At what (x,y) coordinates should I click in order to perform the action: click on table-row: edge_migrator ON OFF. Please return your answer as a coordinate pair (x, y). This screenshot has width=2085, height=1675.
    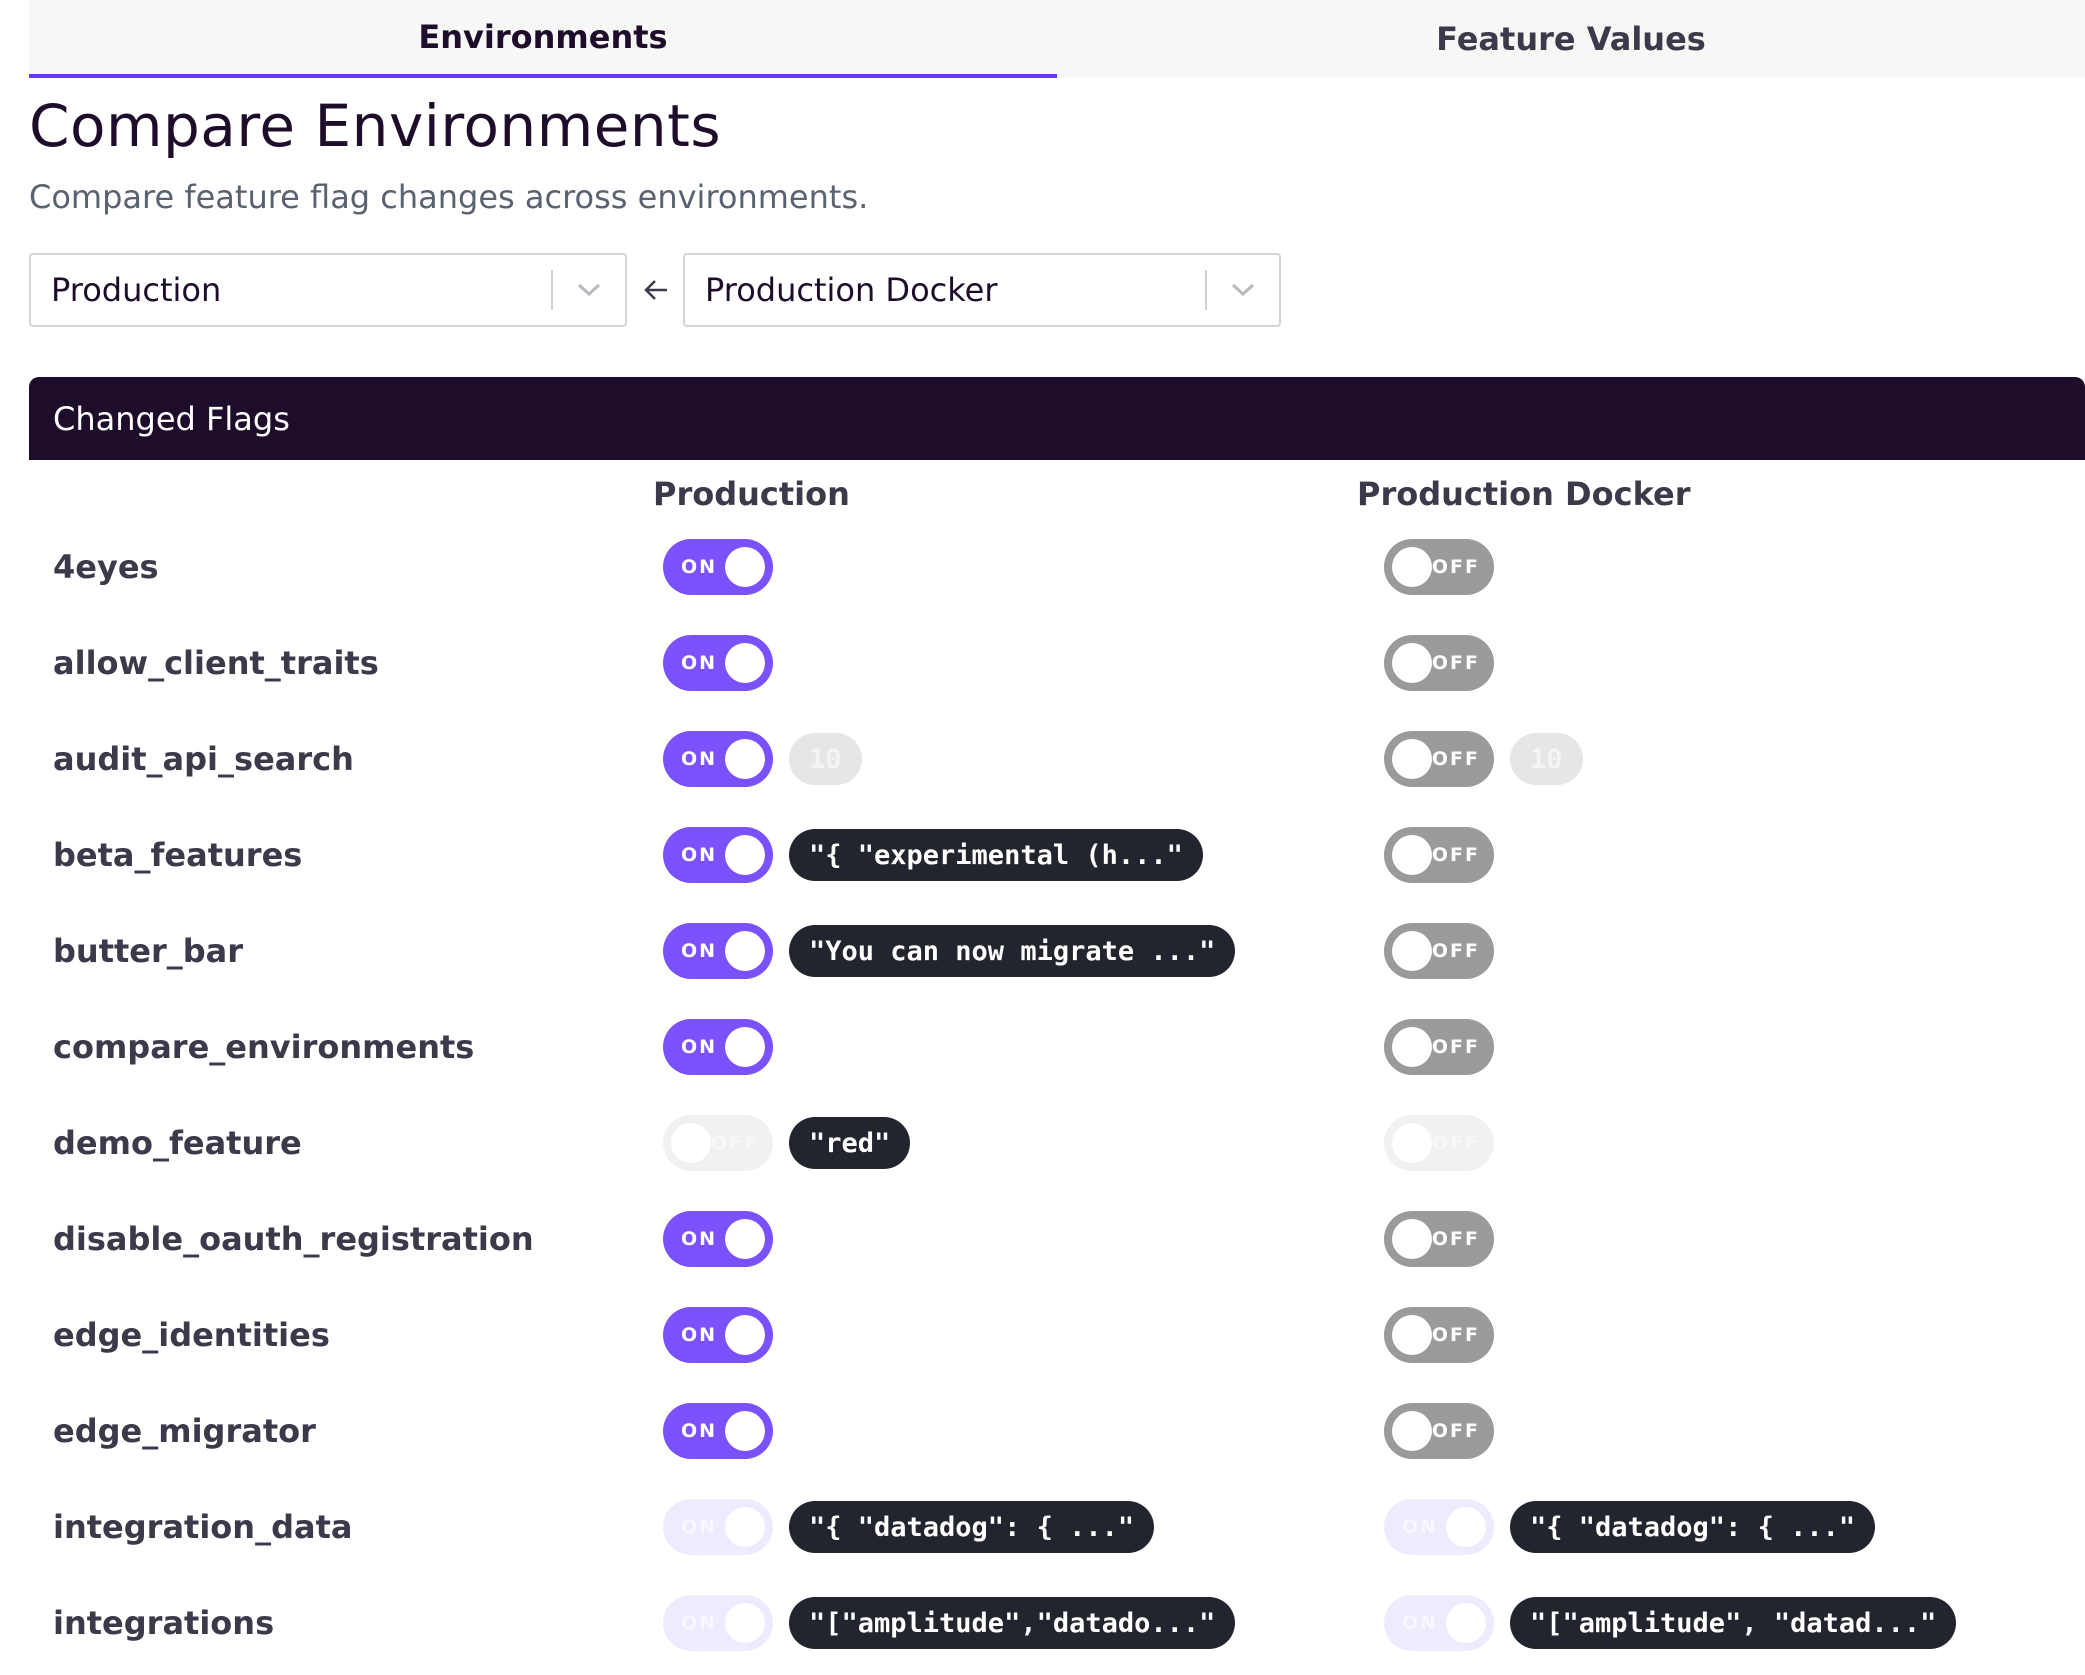
    Looking at the image, I should click on (1057, 1431).